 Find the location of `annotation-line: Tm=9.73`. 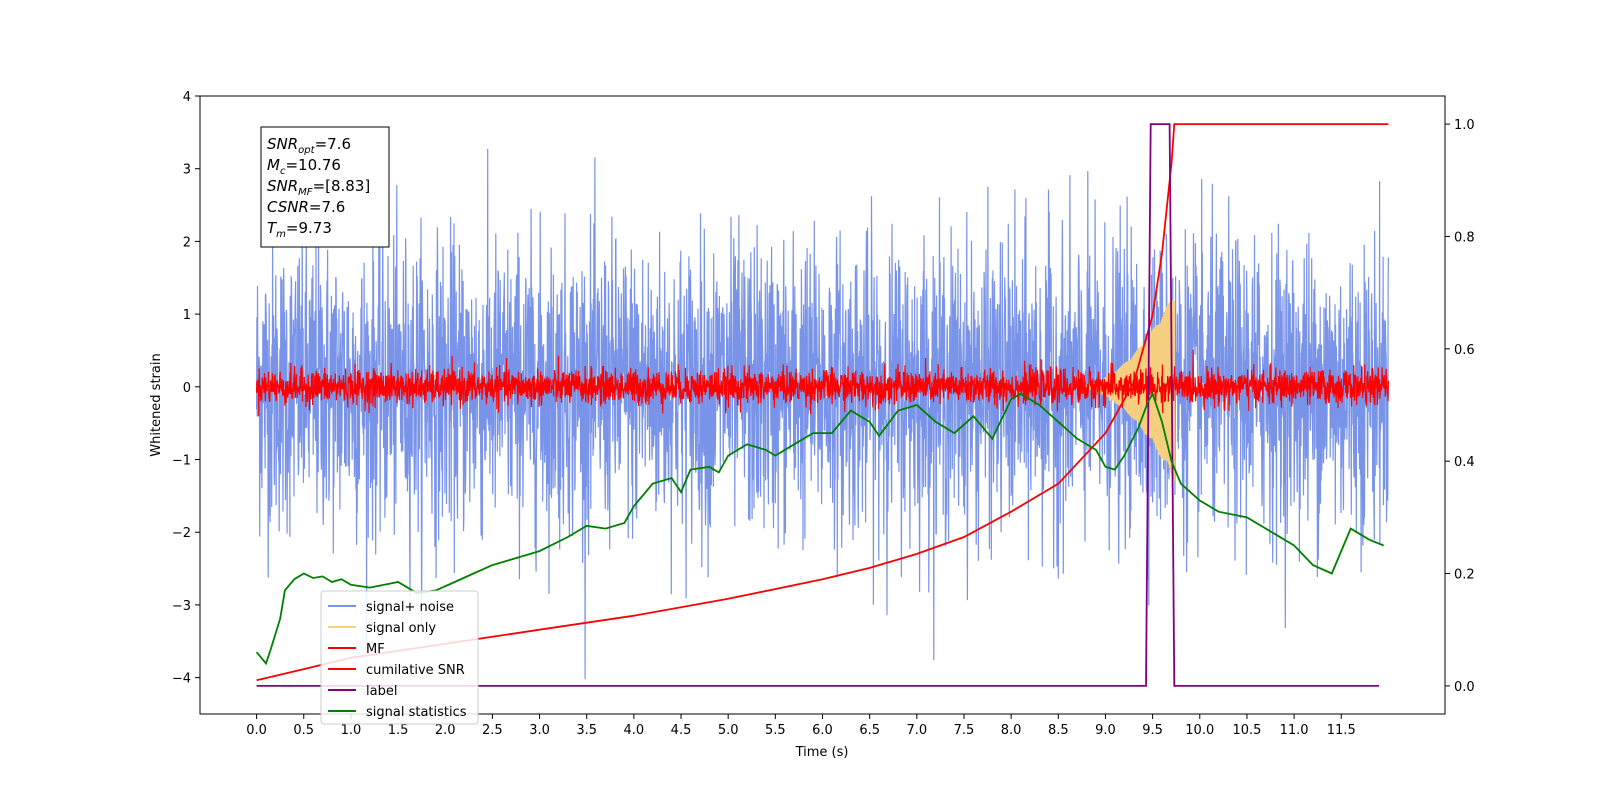

annotation-line: Tm=9.73 is located at coordinates (299, 229).